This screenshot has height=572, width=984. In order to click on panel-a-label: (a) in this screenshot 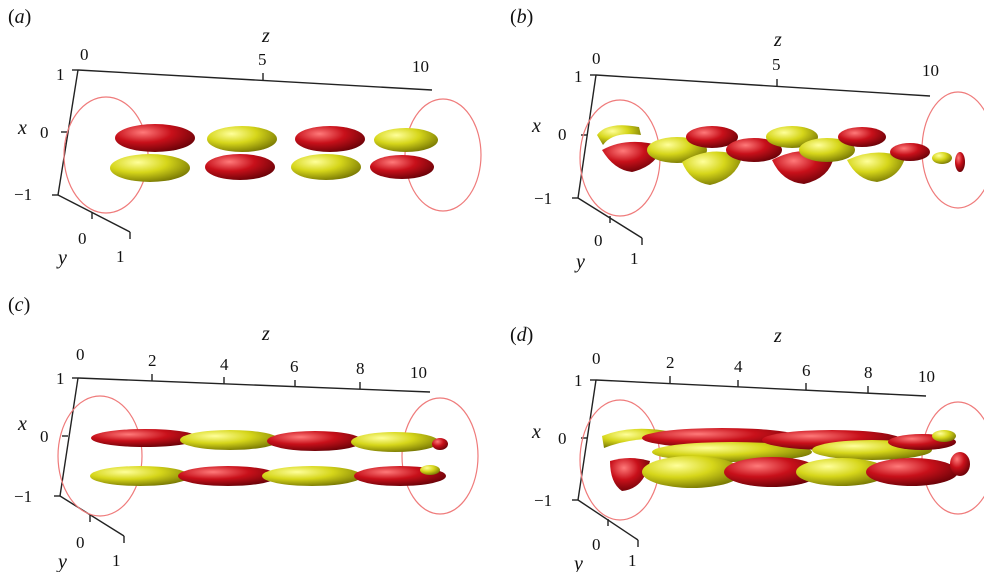, I will do `click(20, 17)`.